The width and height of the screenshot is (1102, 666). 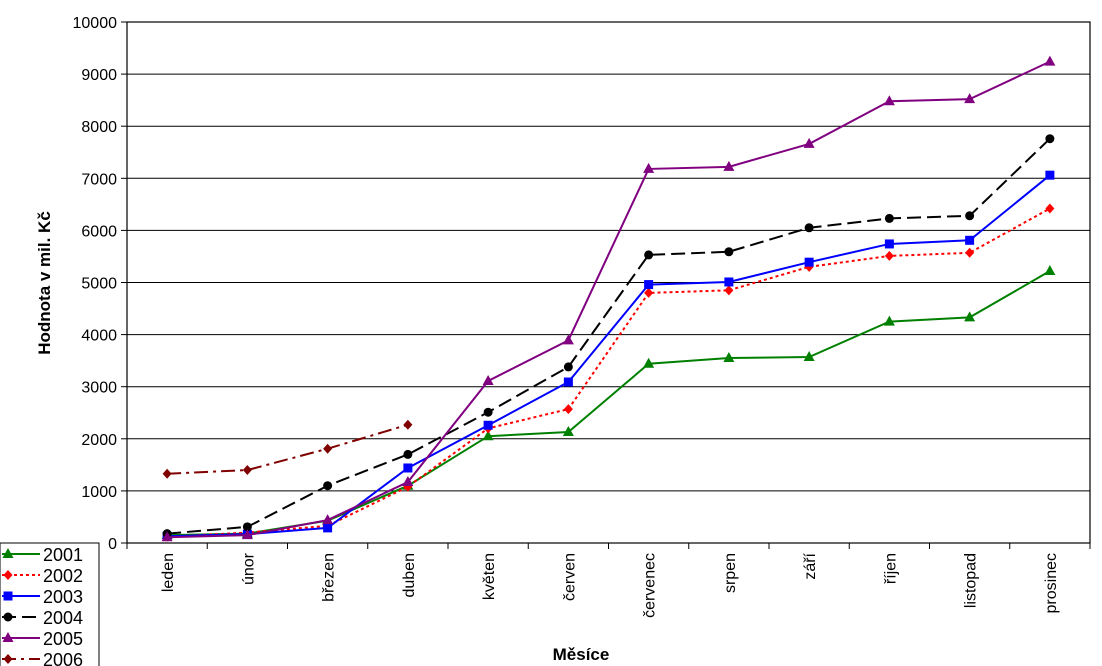 What do you see at coordinates (63, 576) in the screenshot?
I see `legend-label: 2002` at bounding box center [63, 576].